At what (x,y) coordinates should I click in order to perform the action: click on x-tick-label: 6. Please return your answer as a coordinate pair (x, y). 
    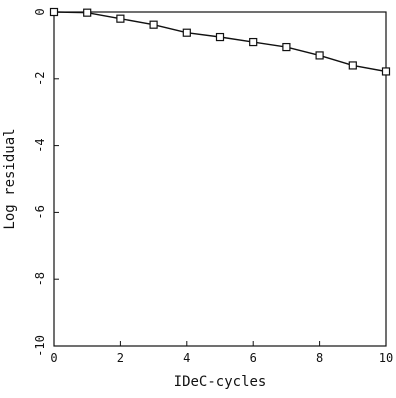
    Looking at the image, I should click on (253, 358).